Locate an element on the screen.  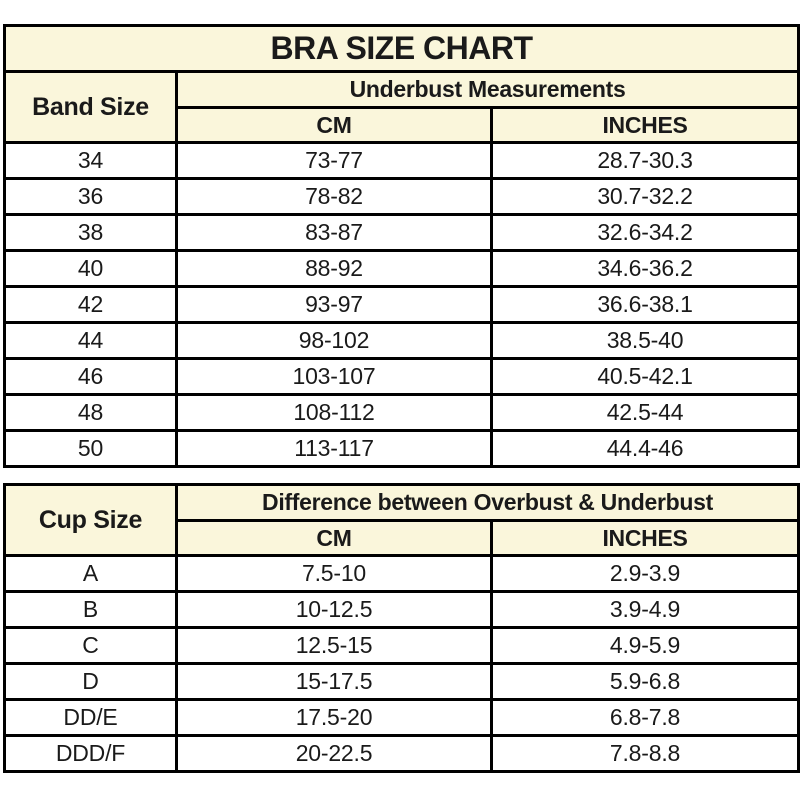
inches-range-cell: 5.9-6.8 is located at coordinates (644, 681).